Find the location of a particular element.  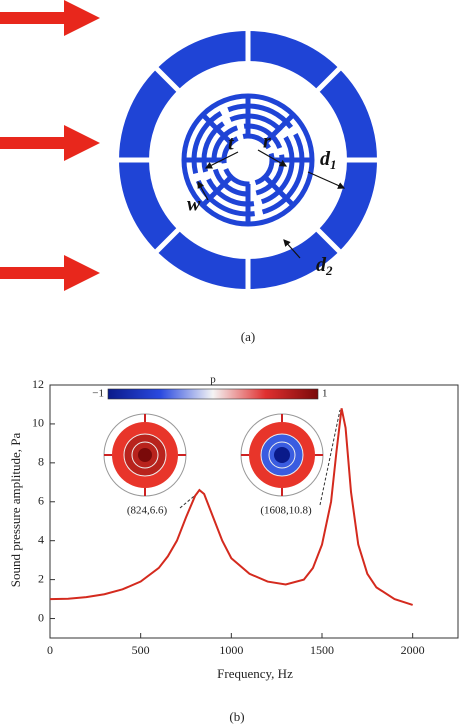

x-axis-title: Frequency, Hz is located at coordinates (255, 673).